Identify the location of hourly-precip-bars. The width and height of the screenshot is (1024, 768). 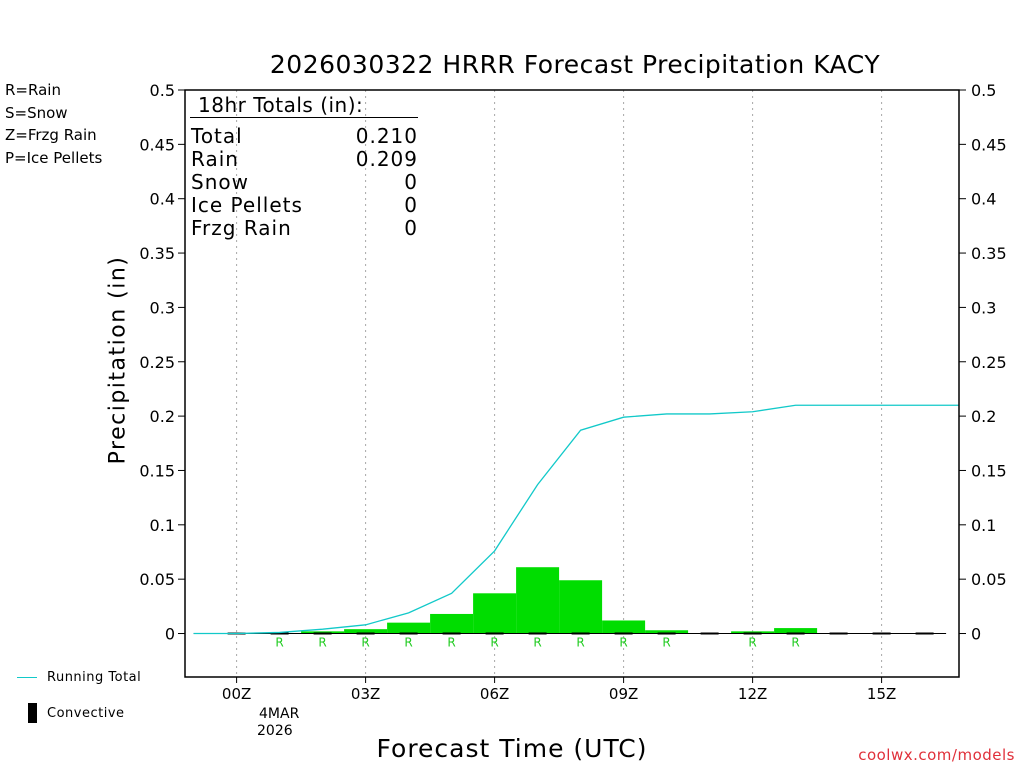
(538, 600).